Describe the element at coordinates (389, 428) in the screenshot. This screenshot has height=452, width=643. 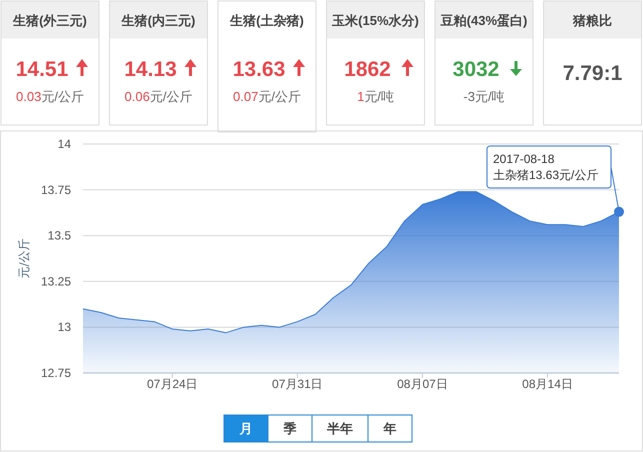
I see `category-label: 年` at that location.